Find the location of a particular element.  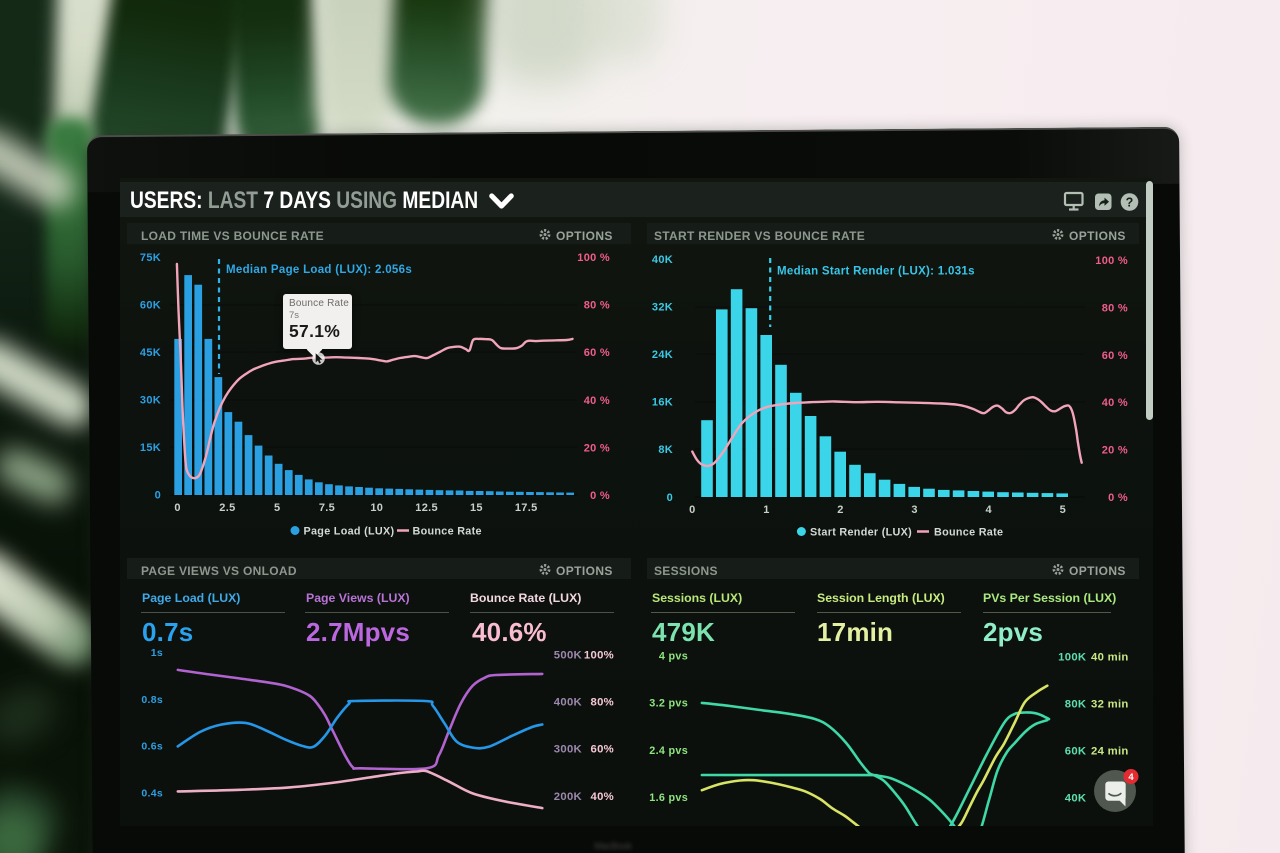

svg-text: 3 is located at coordinates (914, 510).